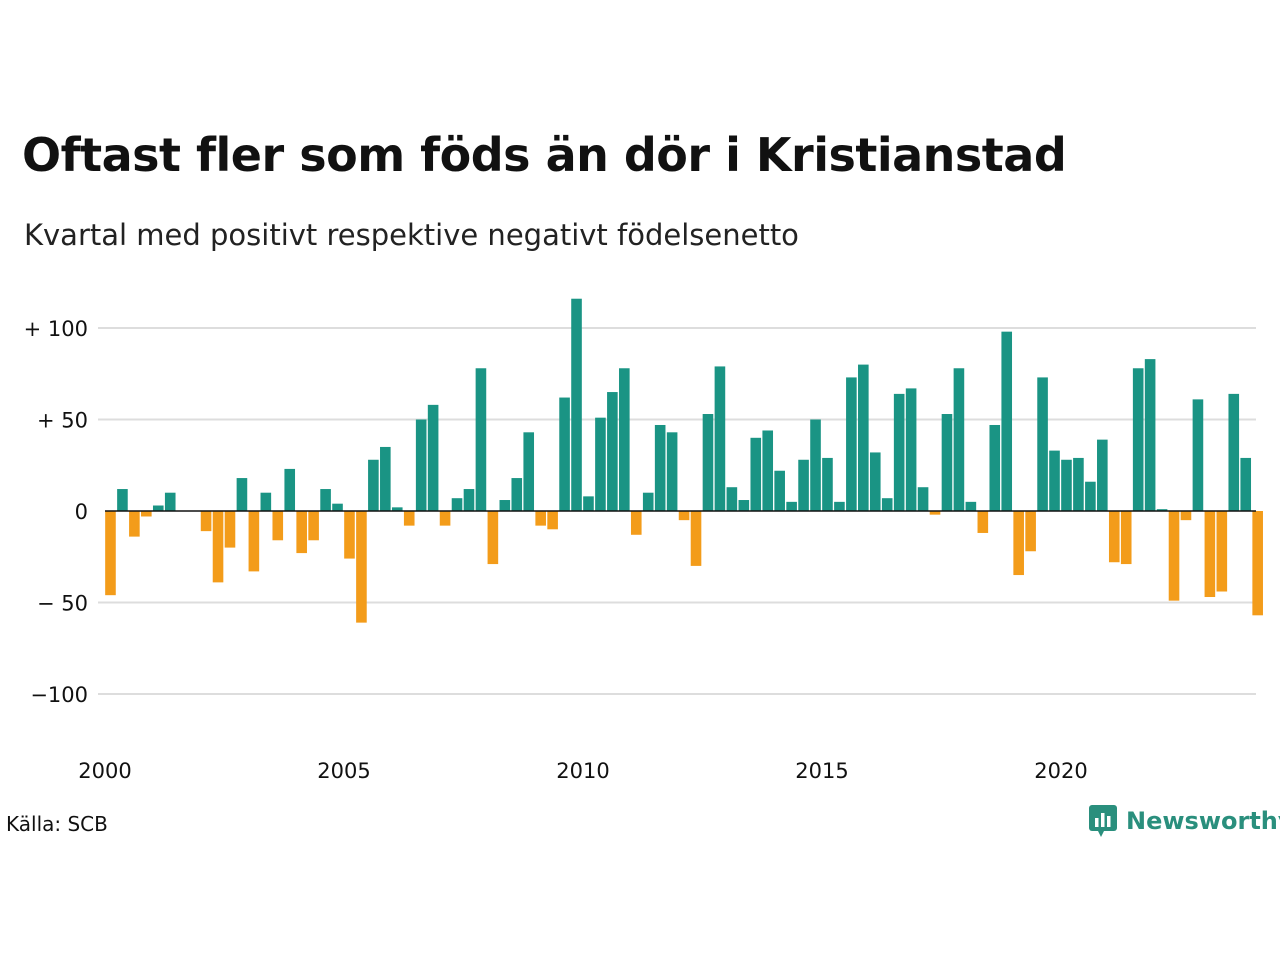 Image resolution: width=1280 pixels, height=960 pixels. What do you see at coordinates (821, 771) in the screenshot?
I see `x-tick-label: 2015` at bounding box center [821, 771].